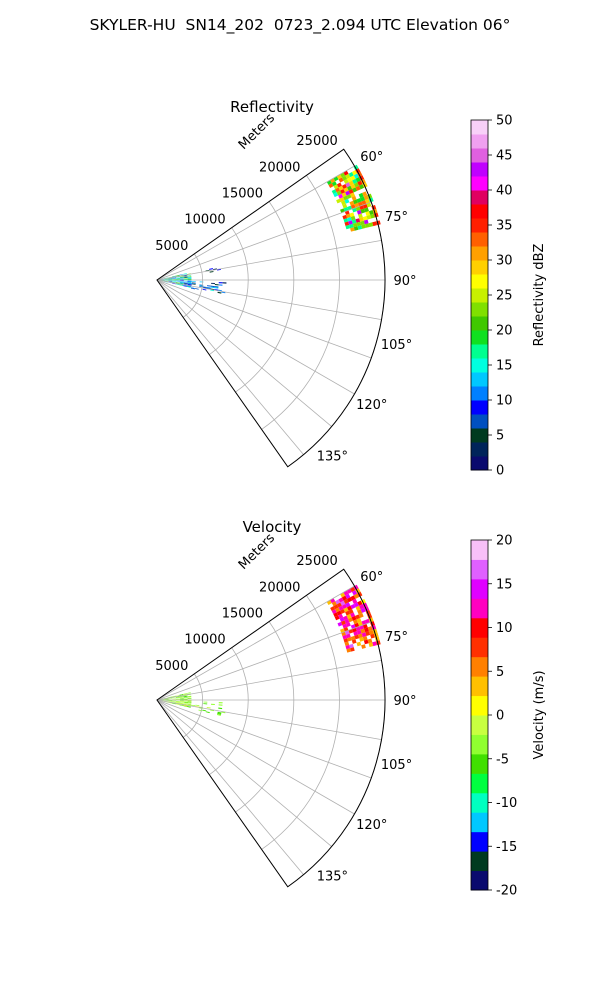 The height and width of the screenshot is (1000, 600). What do you see at coordinates (332, 876) in the screenshot?
I see `azimuth-tick-label: 135°` at bounding box center [332, 876].